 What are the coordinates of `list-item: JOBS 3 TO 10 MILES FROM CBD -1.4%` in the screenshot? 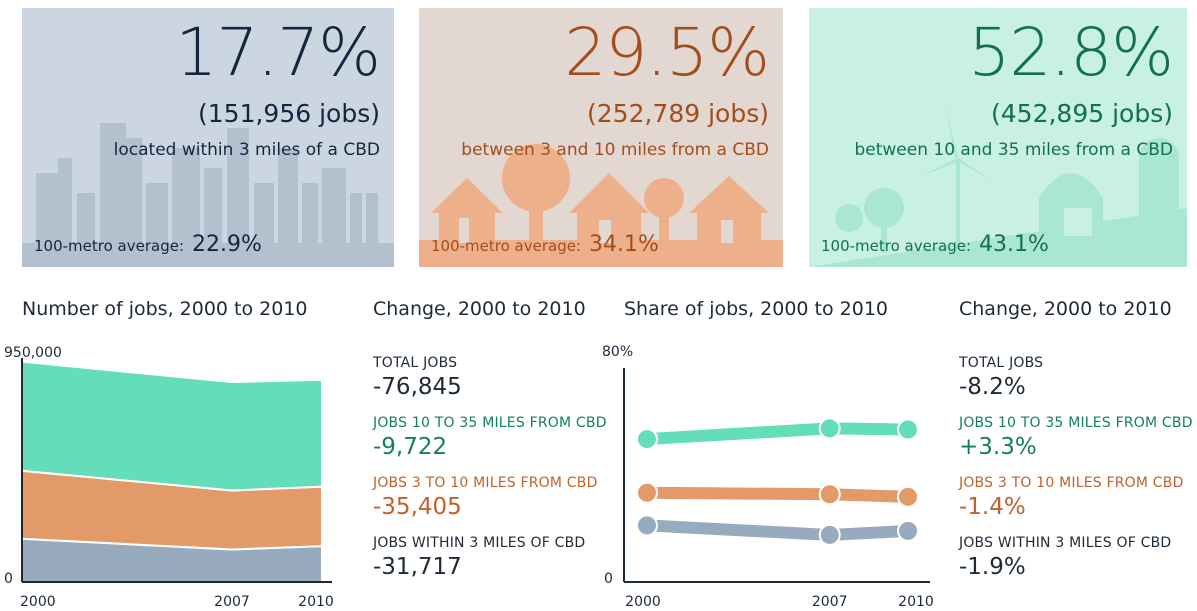 It's located at (1076, 506).